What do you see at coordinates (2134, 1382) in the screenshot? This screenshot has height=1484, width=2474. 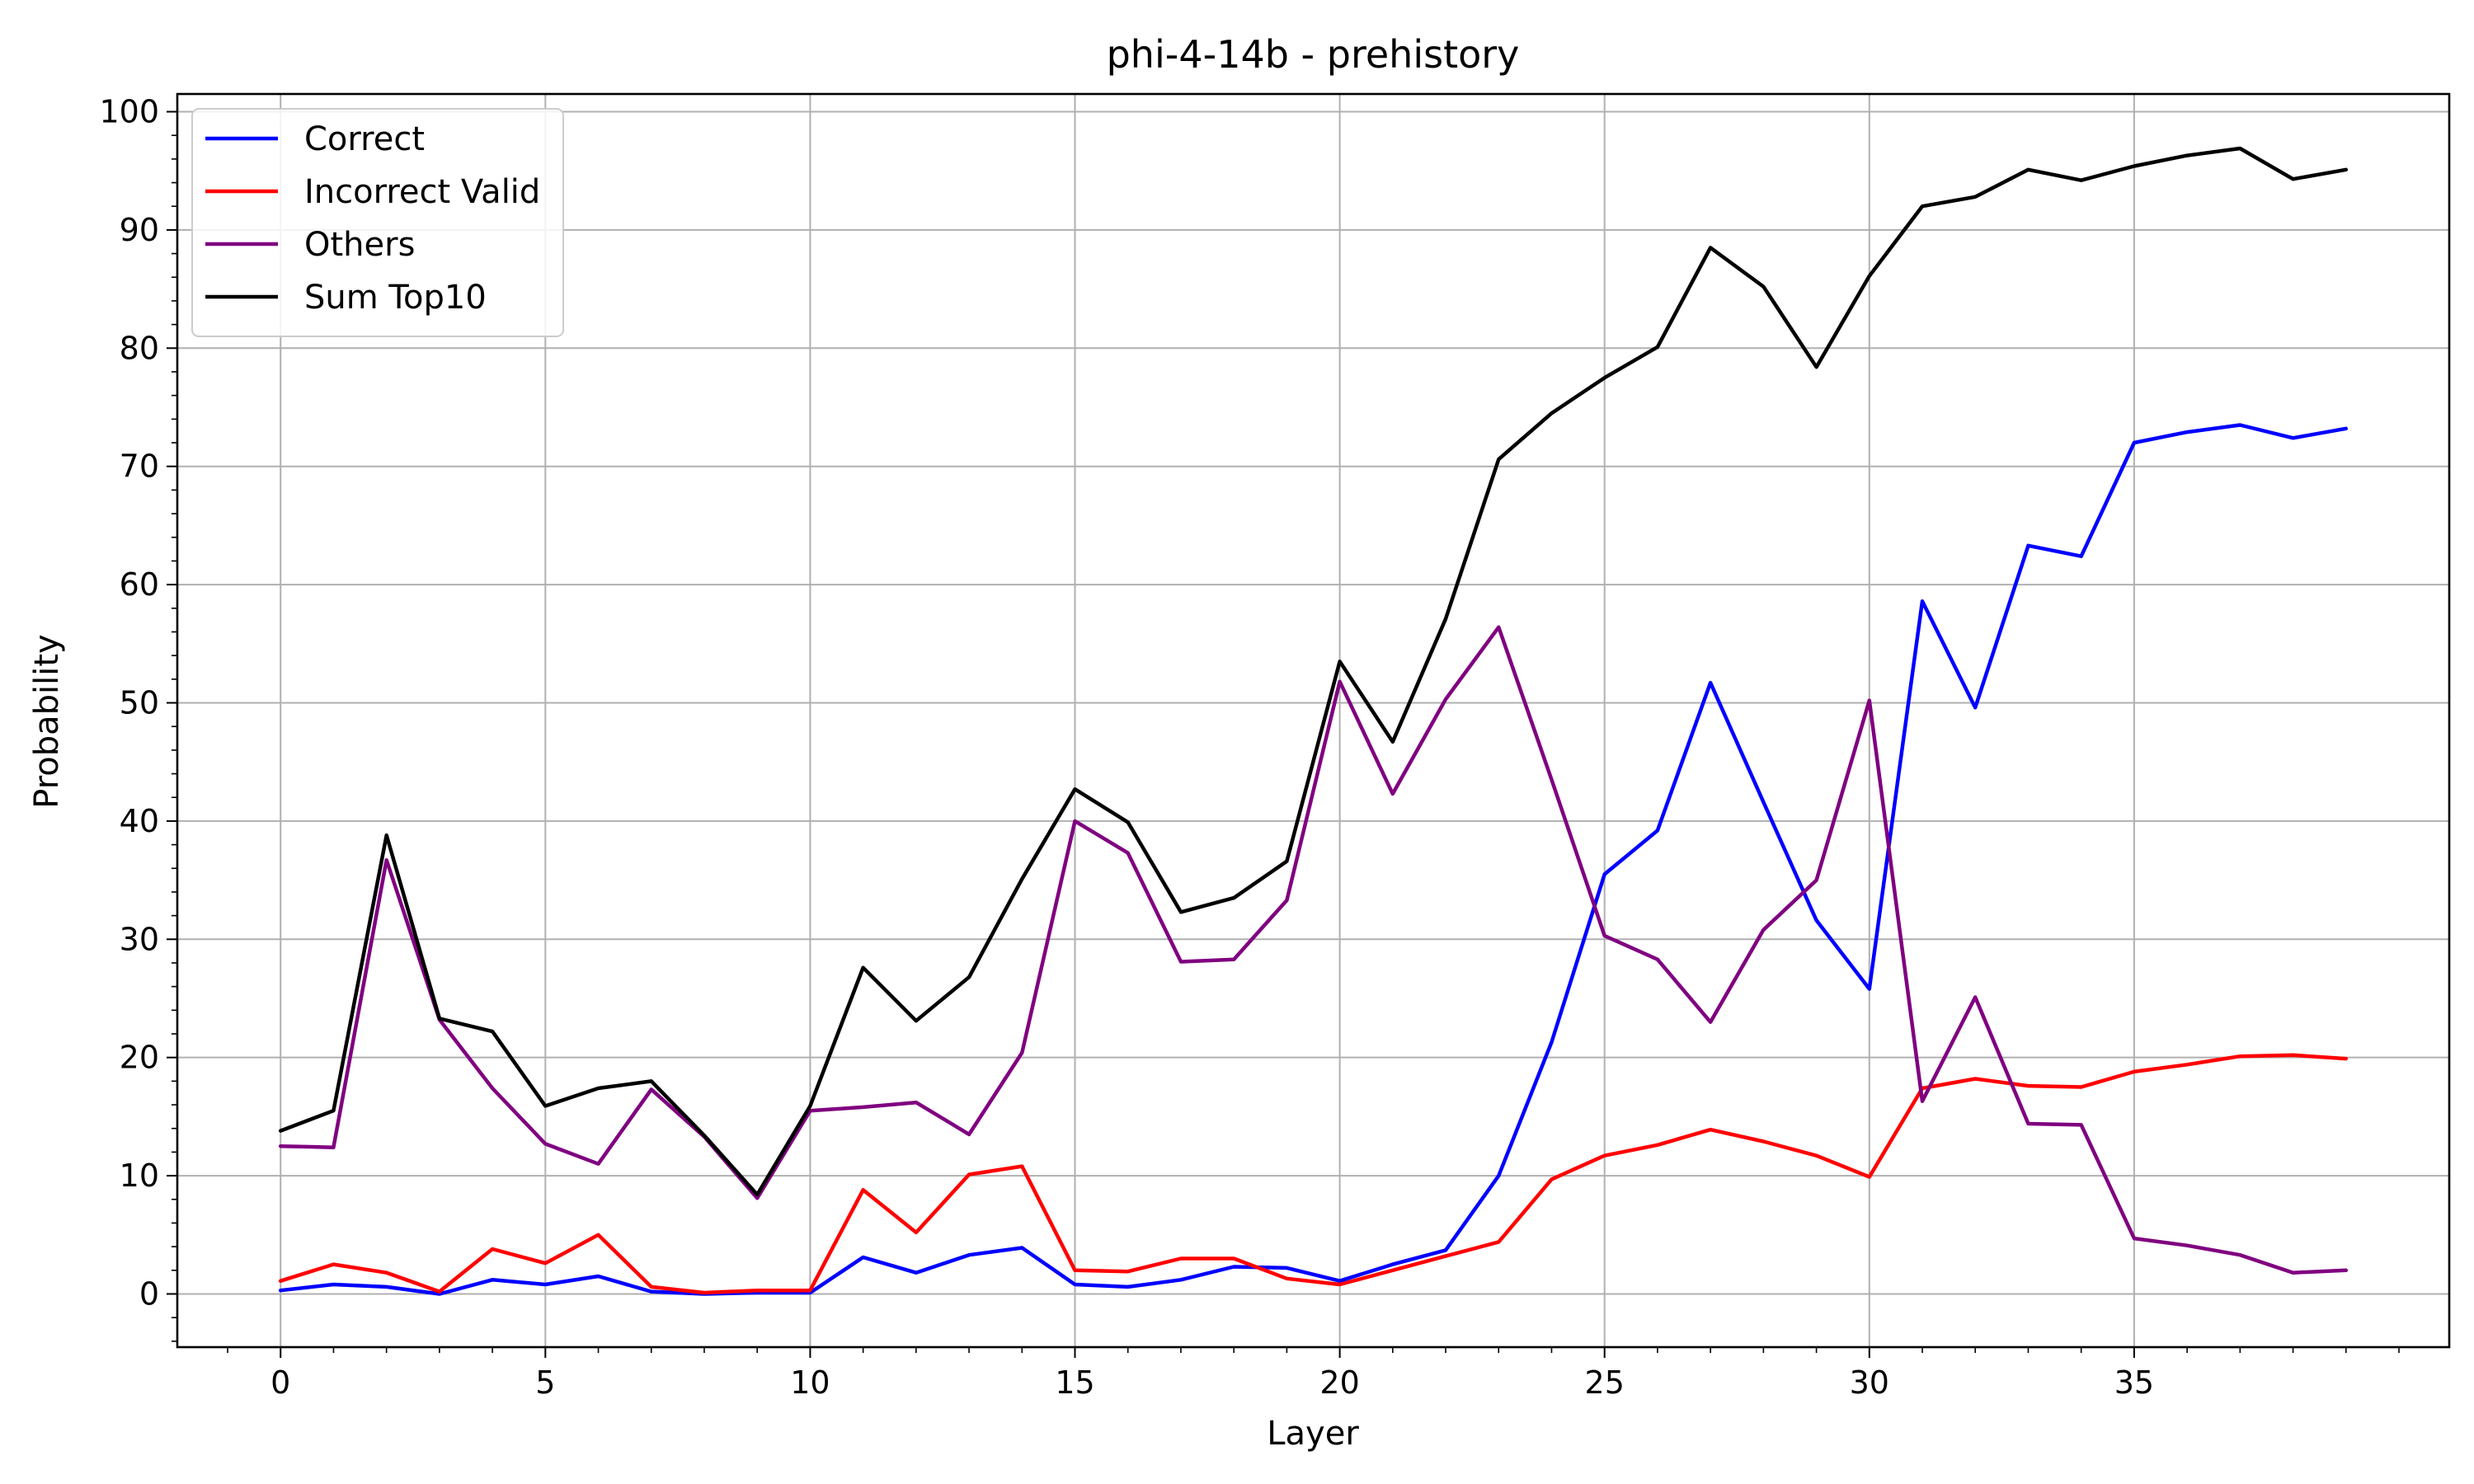 I see `x-tick-label: 35` at bounding box center [2134, 1382].